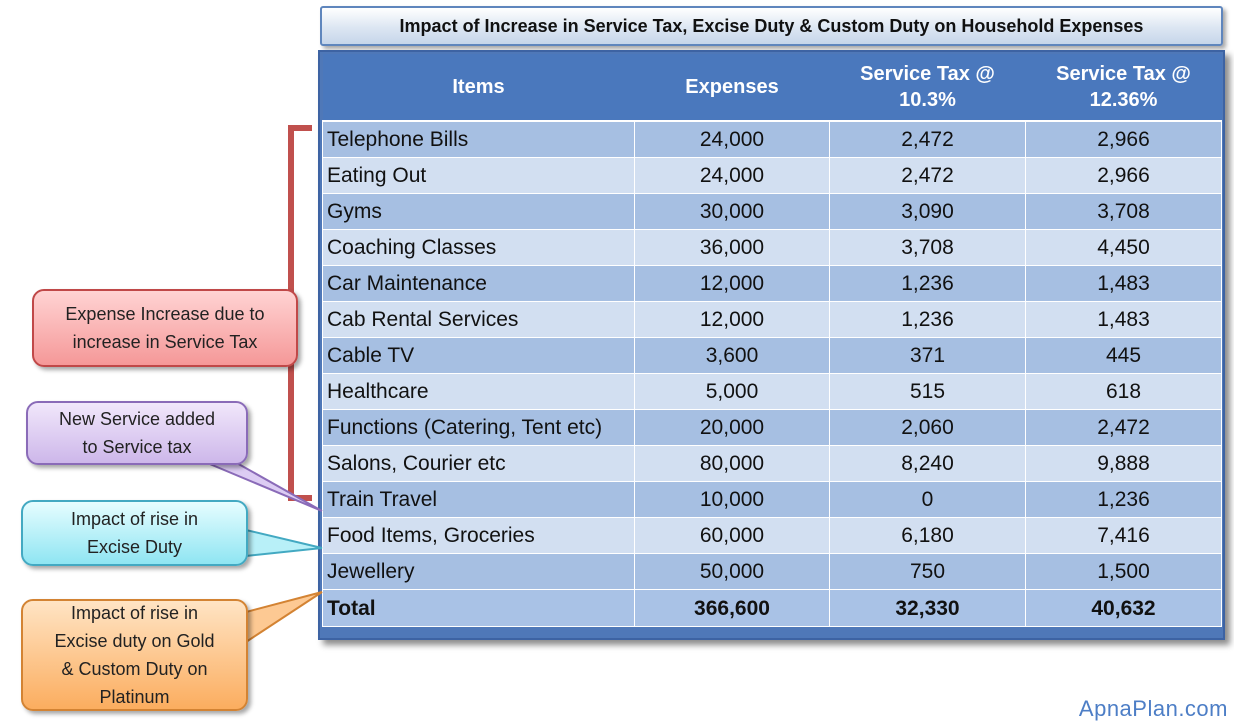 Image resolution: width=1234 pixels, height=726 pixels. What do you see at coordinates (927, 571) in the screenshot?
I see `cell-tax-10-3: 750` at bounding box center [927, 571].